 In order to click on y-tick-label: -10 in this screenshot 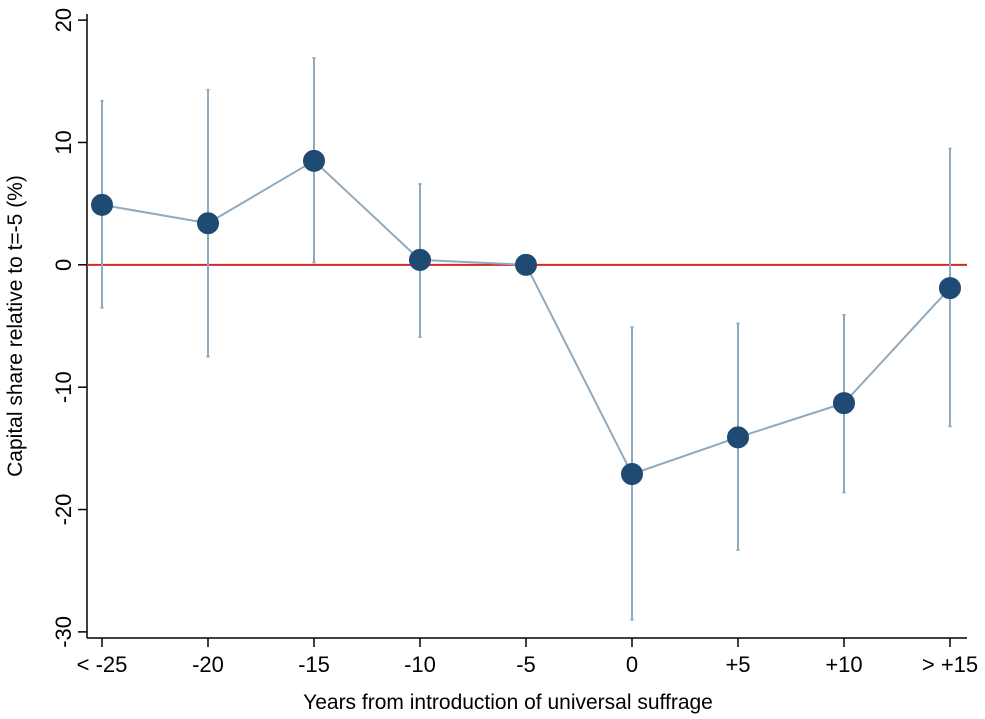, I will do `click(63, 387)`.